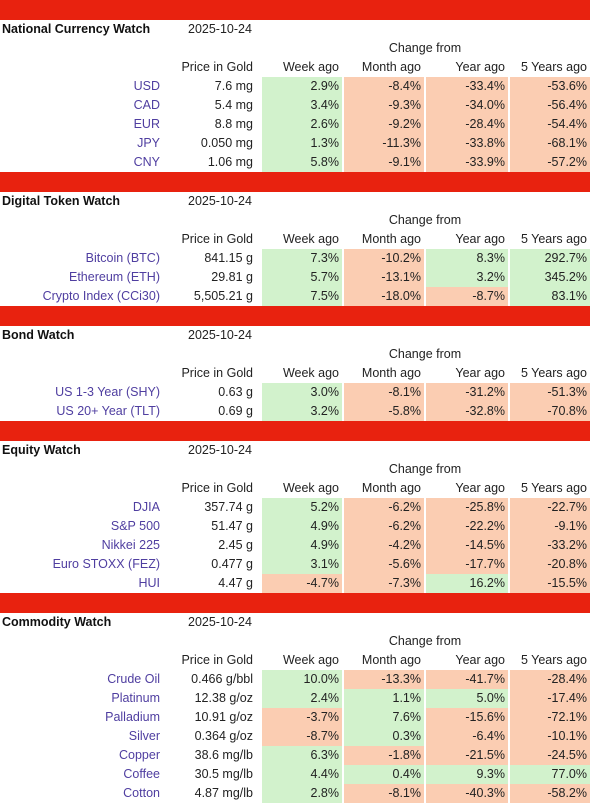  Describe the element at coordinates (550, 545) in the screenshot. I see `change-five-cell: -33.2%` at that location.